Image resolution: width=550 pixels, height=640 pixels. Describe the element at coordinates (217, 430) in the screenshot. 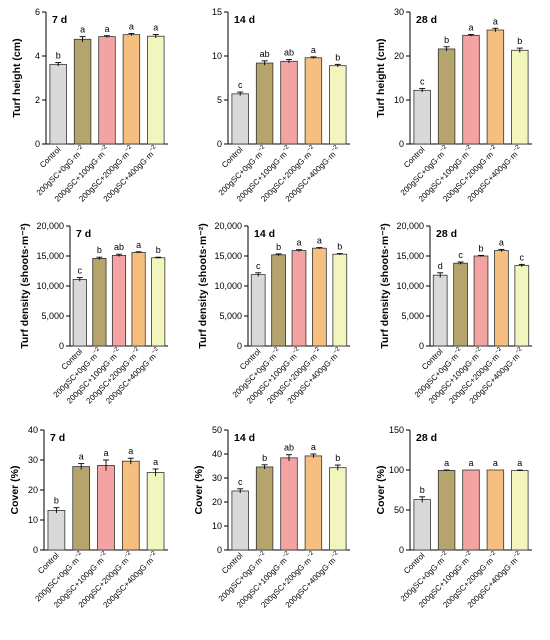

I see `y-tick-label: 50` at that location.